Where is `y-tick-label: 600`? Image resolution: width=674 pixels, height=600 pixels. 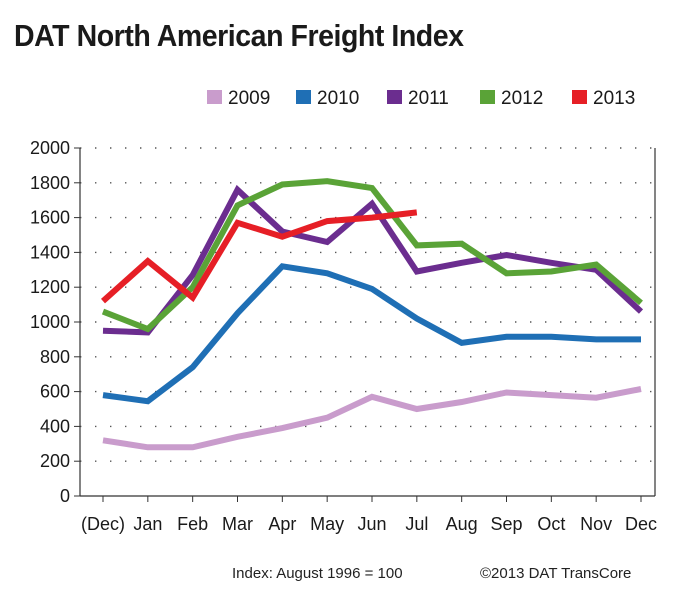
y-tick-label: 600 is located at coordinates (55, 392).